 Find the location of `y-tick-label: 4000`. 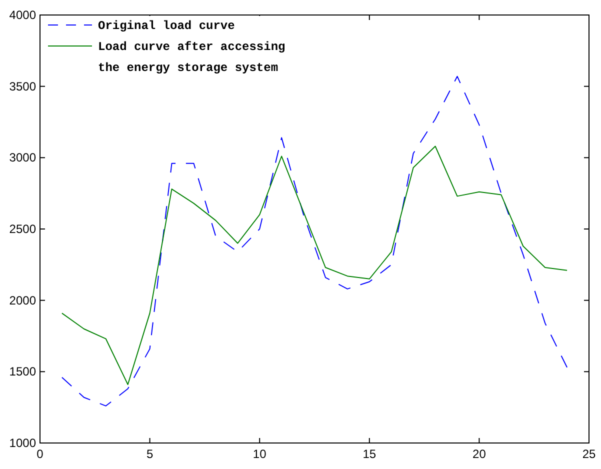

y-tick-label: 4000 is located at coordinates (22, 15).